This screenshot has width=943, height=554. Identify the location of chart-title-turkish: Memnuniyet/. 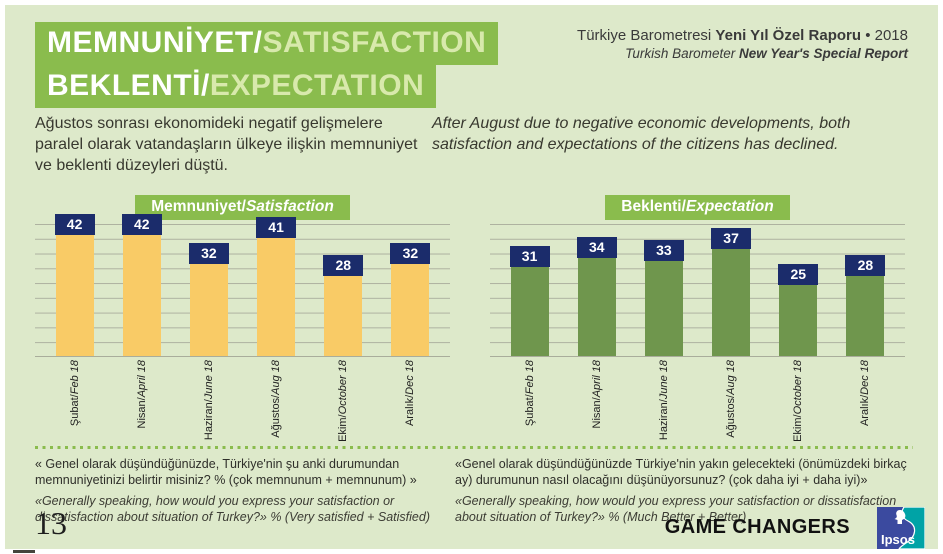
(198, 206).